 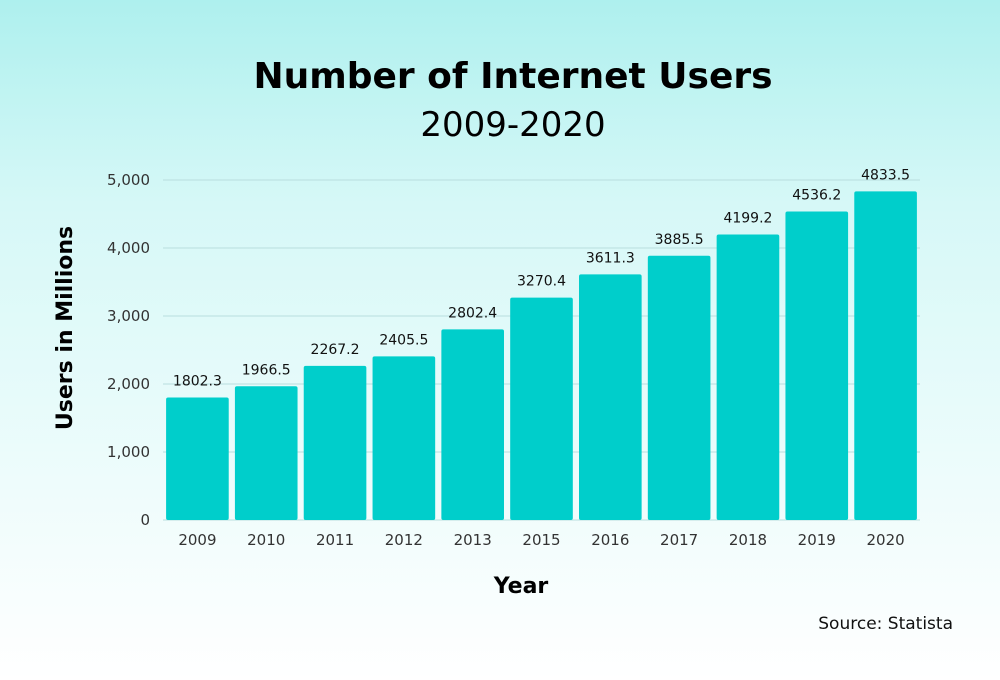 I want to click on y-tick-label: 0, so click(x=145, y=520).